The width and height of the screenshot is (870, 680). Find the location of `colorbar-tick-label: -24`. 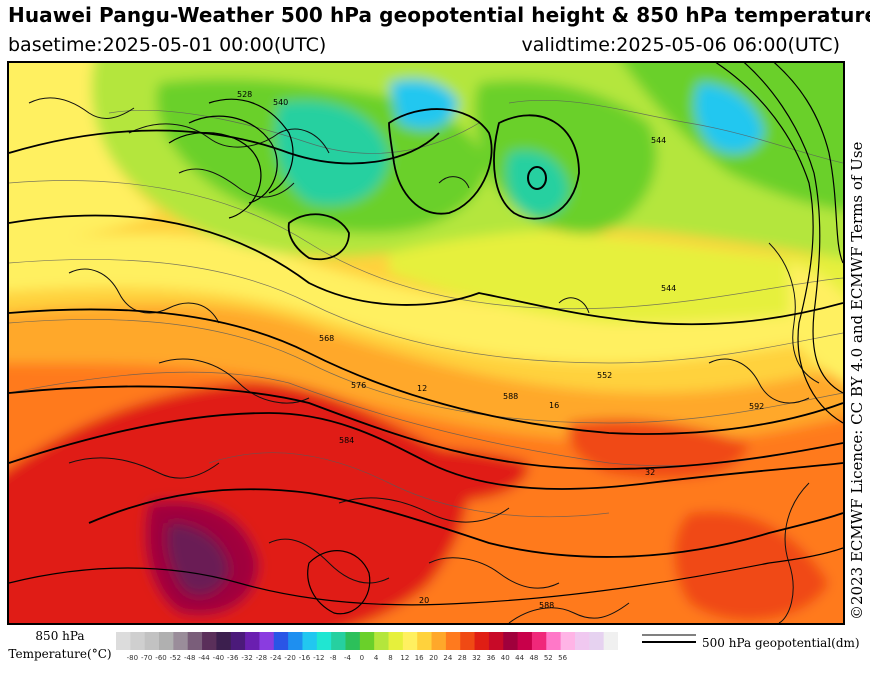

colorbar-tick-label: -24 is located at coordinates (276, 658).